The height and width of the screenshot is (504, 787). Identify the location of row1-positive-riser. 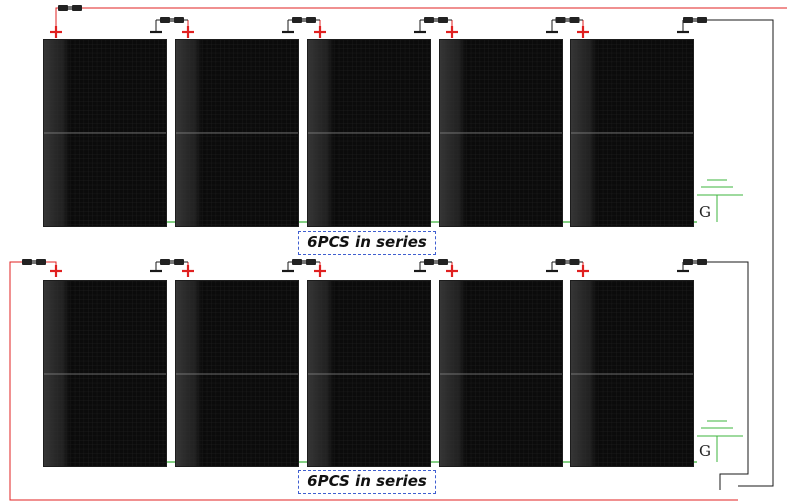
(56, 19).